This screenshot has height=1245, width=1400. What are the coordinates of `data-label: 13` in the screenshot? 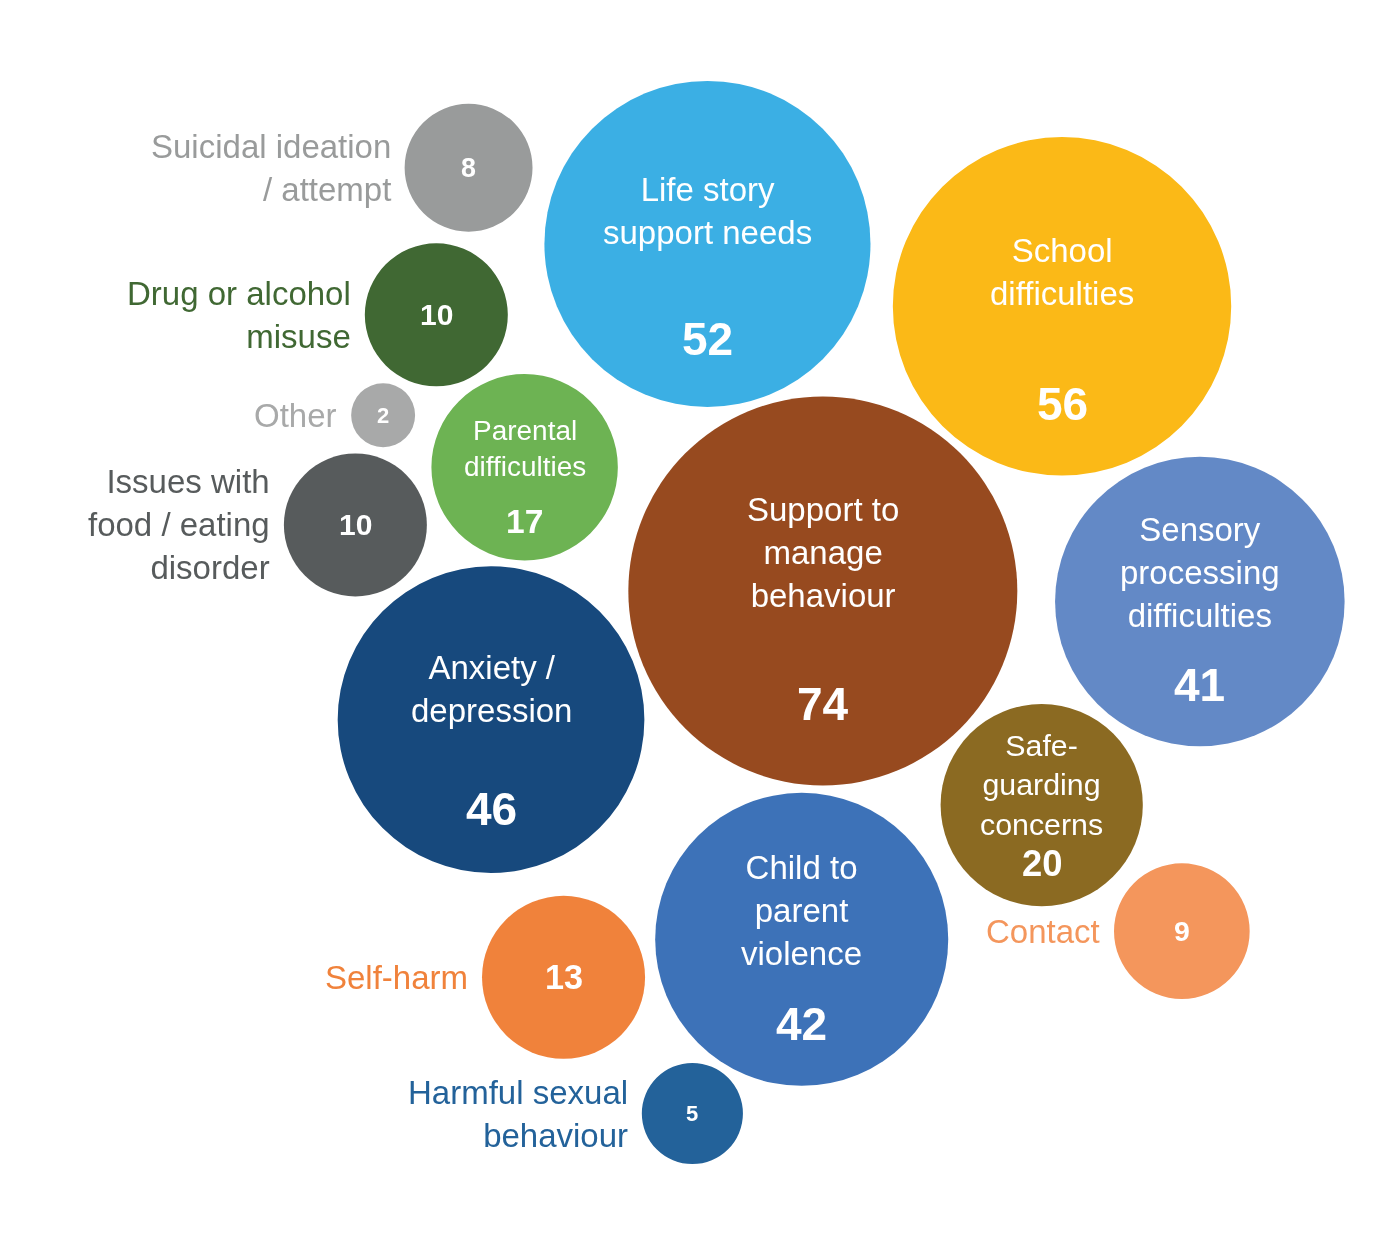 It's located at (564, 977).